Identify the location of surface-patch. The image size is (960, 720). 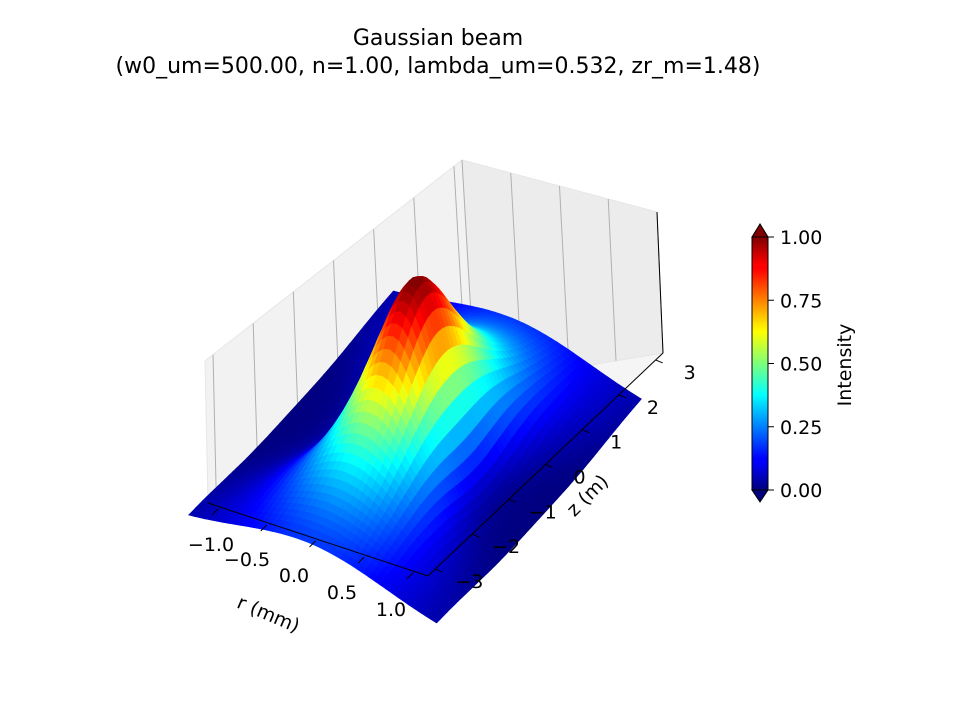
(435, 619).